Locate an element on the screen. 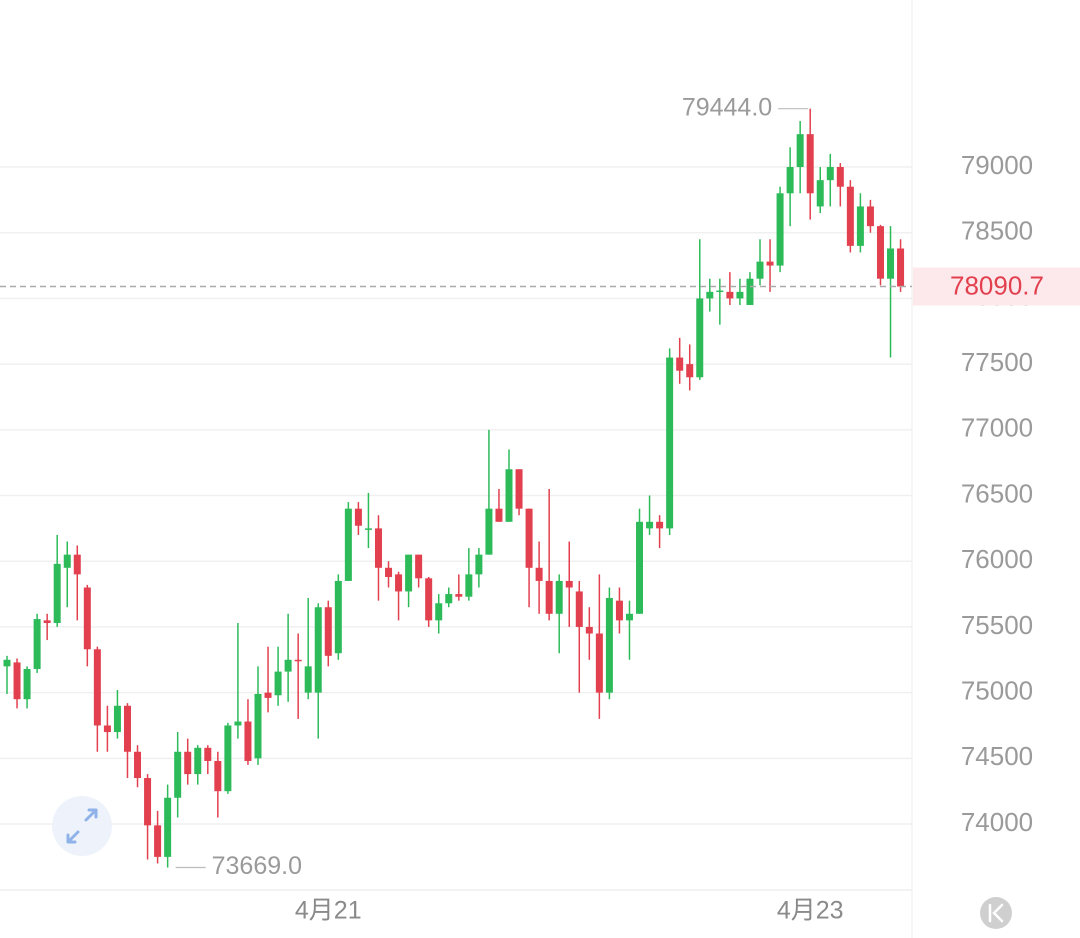  y-tick-label: 77500 is located at coordinates (997, 362).